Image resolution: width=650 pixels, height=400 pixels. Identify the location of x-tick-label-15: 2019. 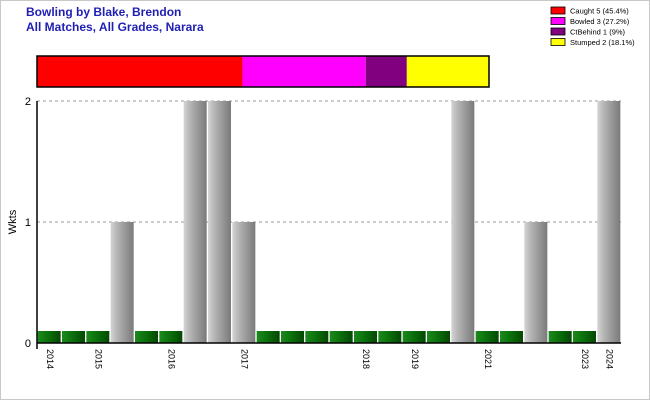
(415, 359).